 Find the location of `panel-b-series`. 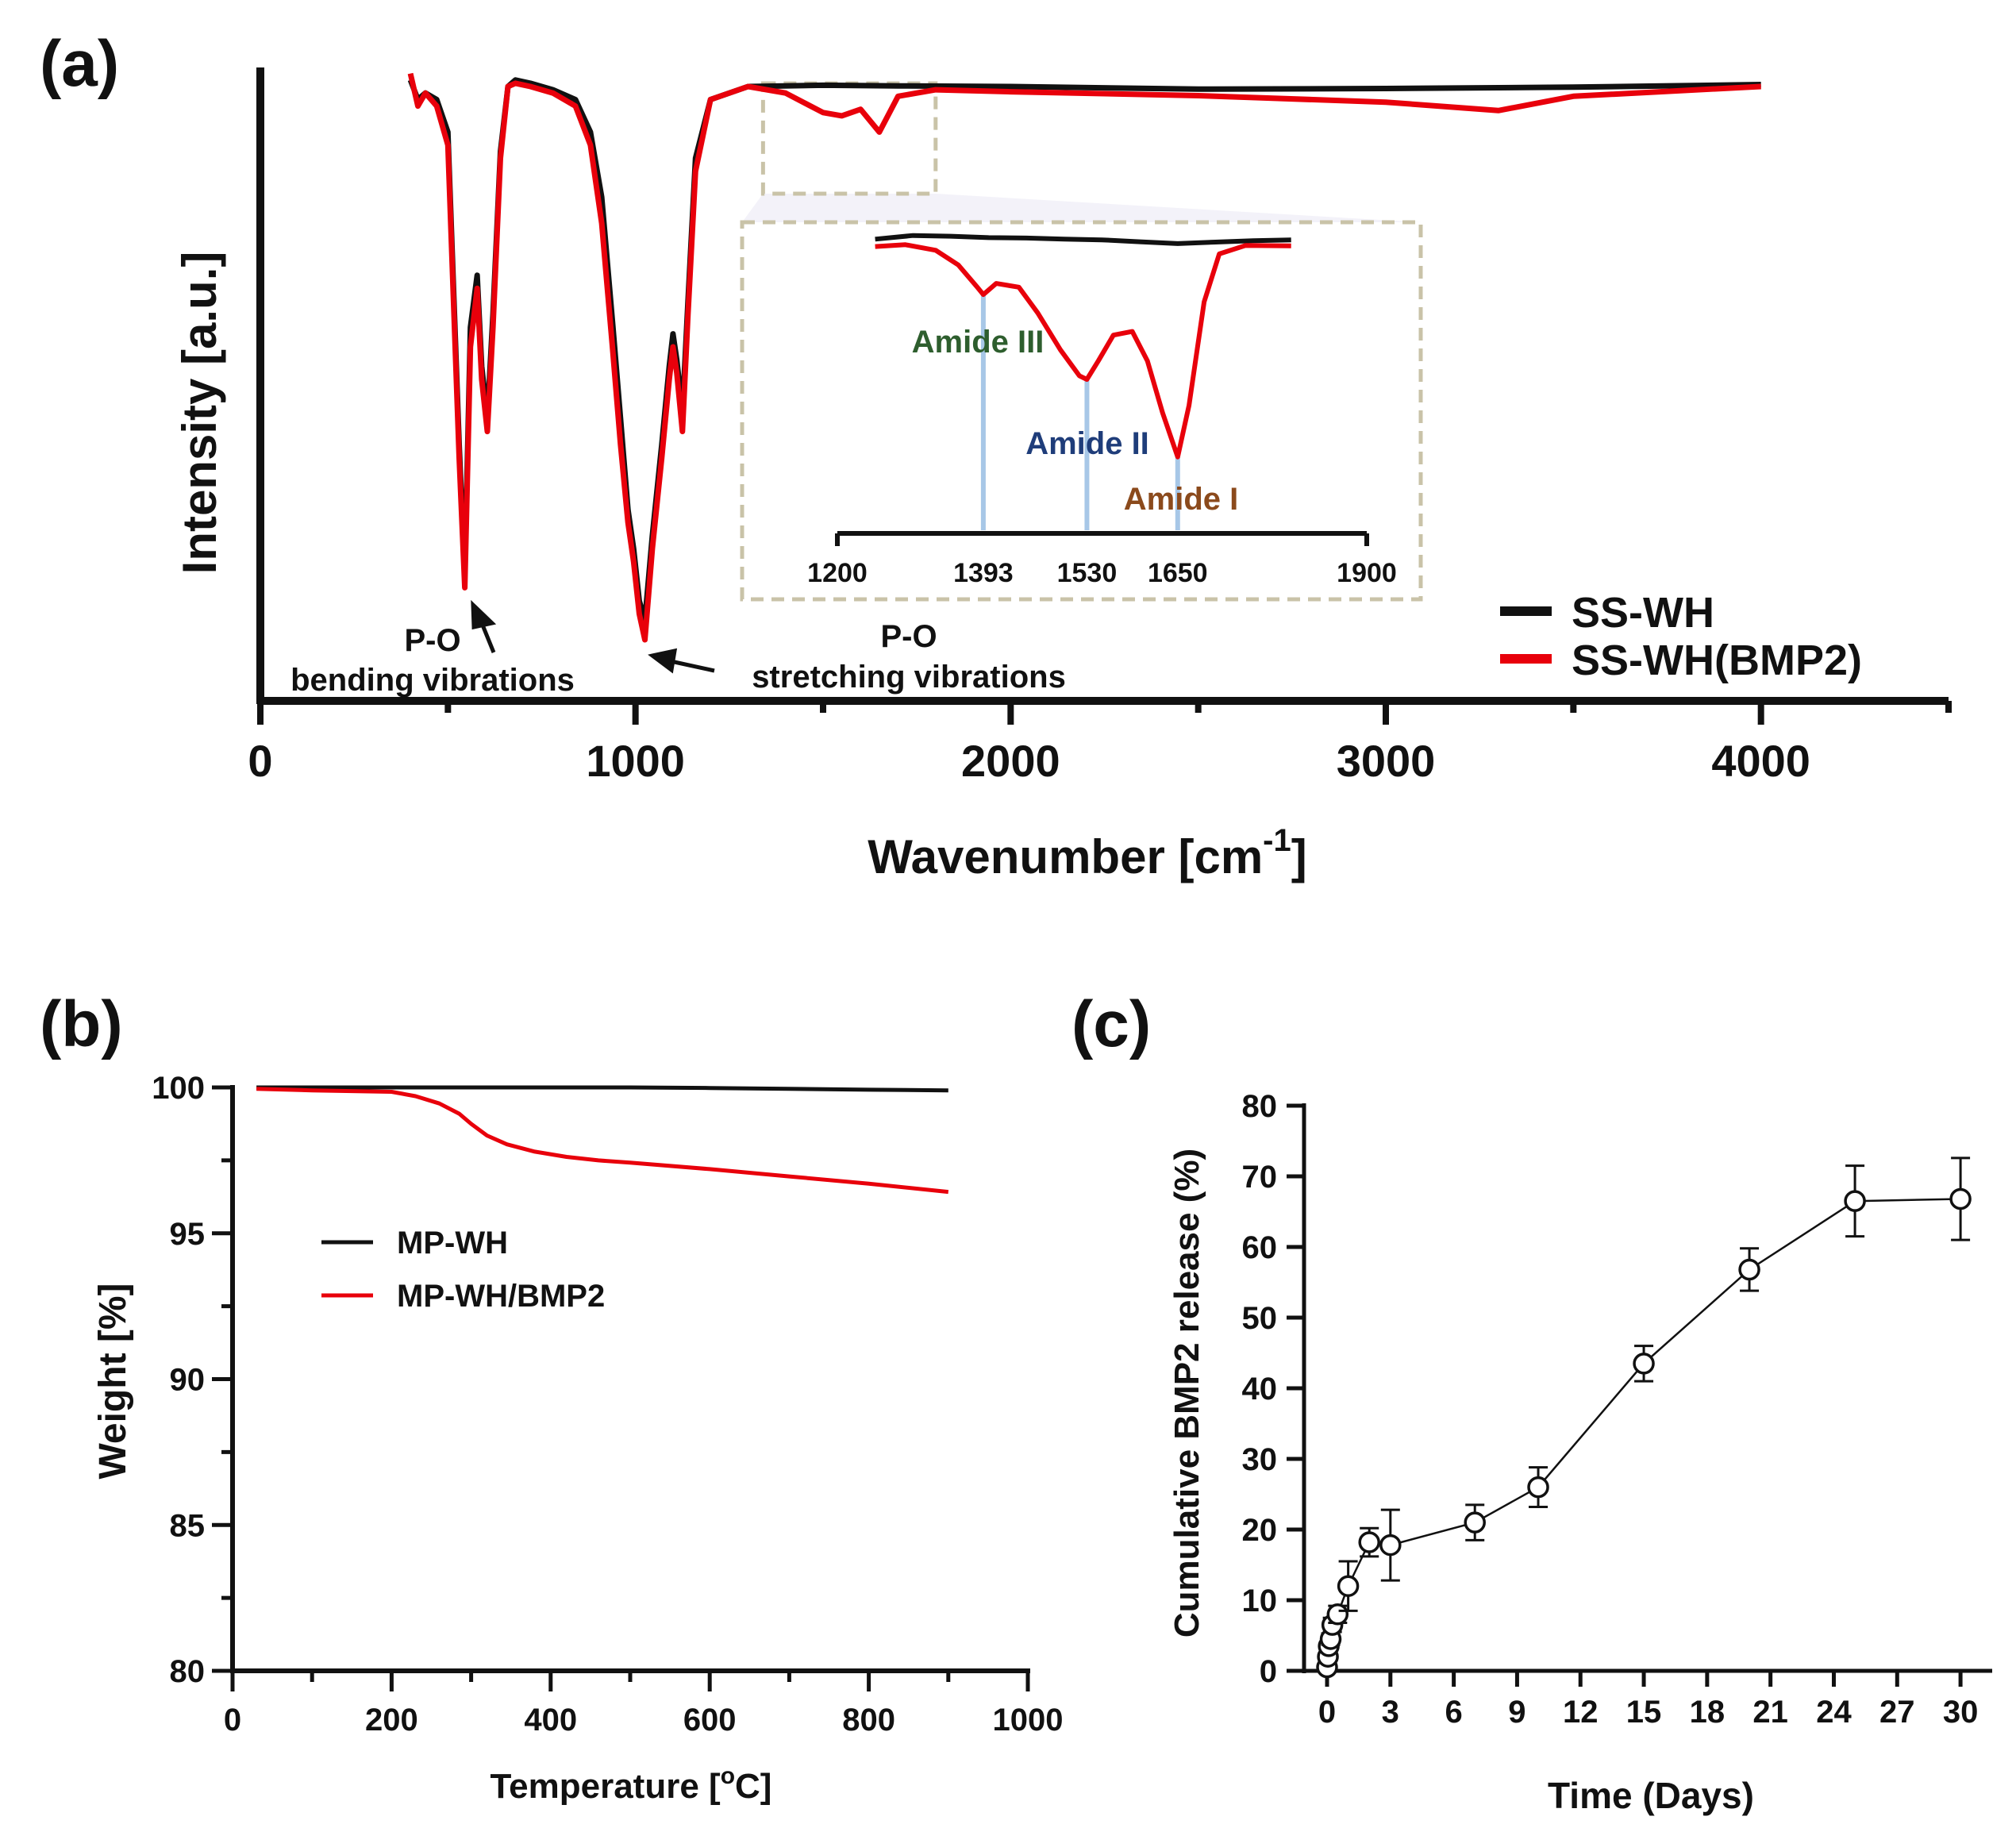

panel-b-series is located at coordinates (602, 1140).